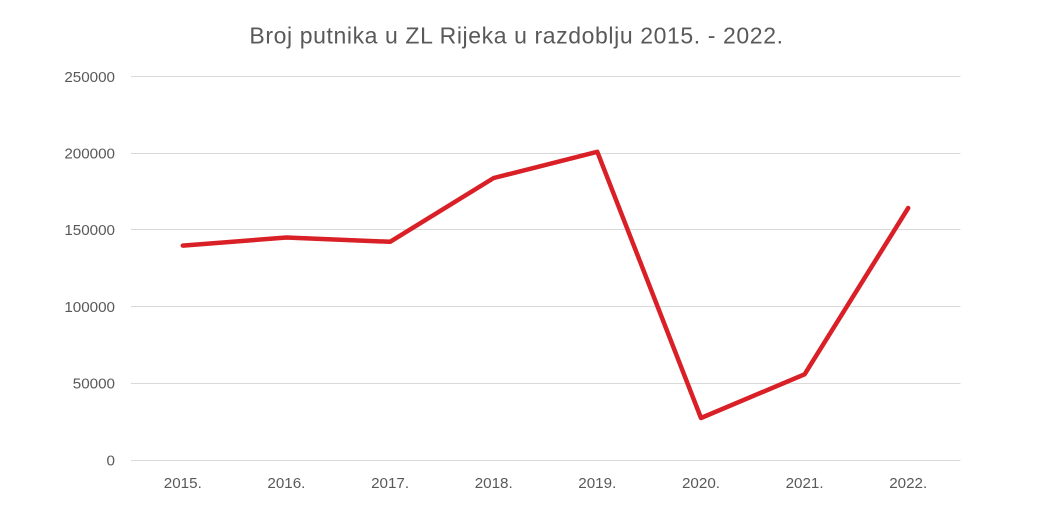 Image resolution: width=1050 pixels, height=515 pixels. Describe the element at coordinates (494, 483) in the screenshot. I see `svg-text: 2018.` at that location.